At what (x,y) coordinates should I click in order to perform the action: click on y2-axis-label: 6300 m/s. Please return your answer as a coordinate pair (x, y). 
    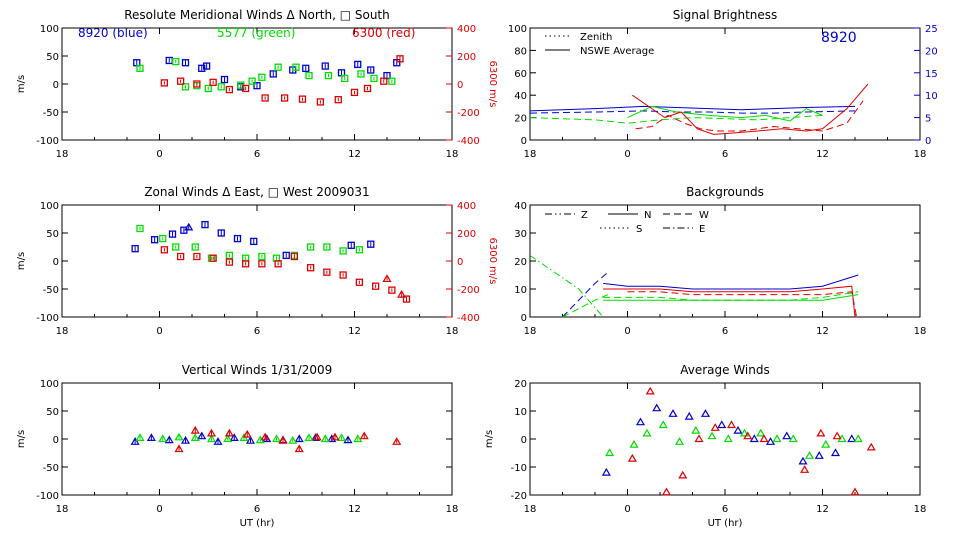
    Looking at the image, I should click on (492, 84).